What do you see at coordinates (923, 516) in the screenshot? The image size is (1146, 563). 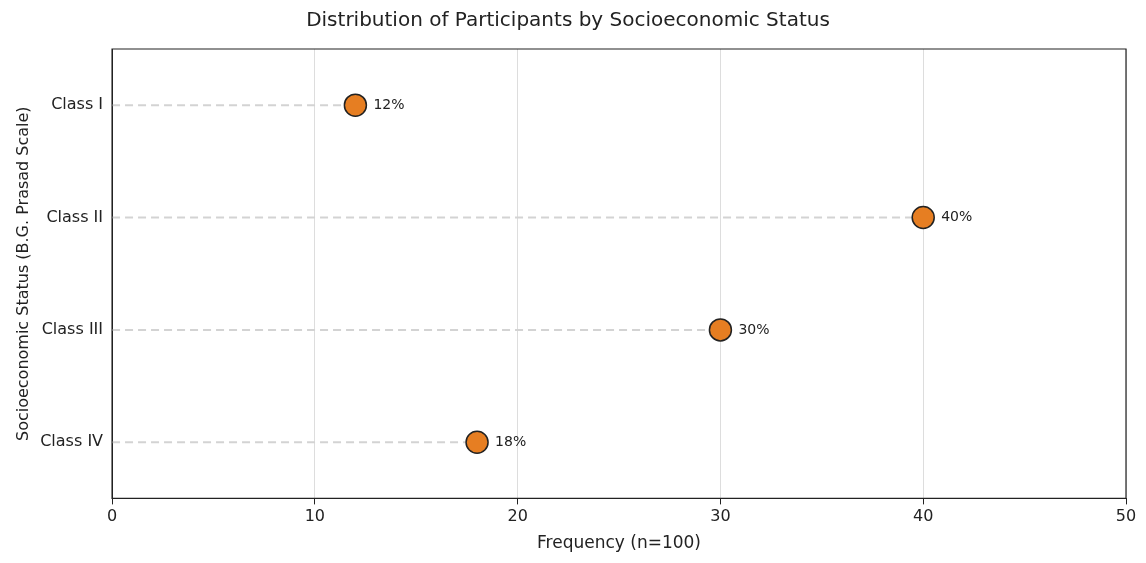 I see `x-tick-label: 40` at bounding box center [923, 516].